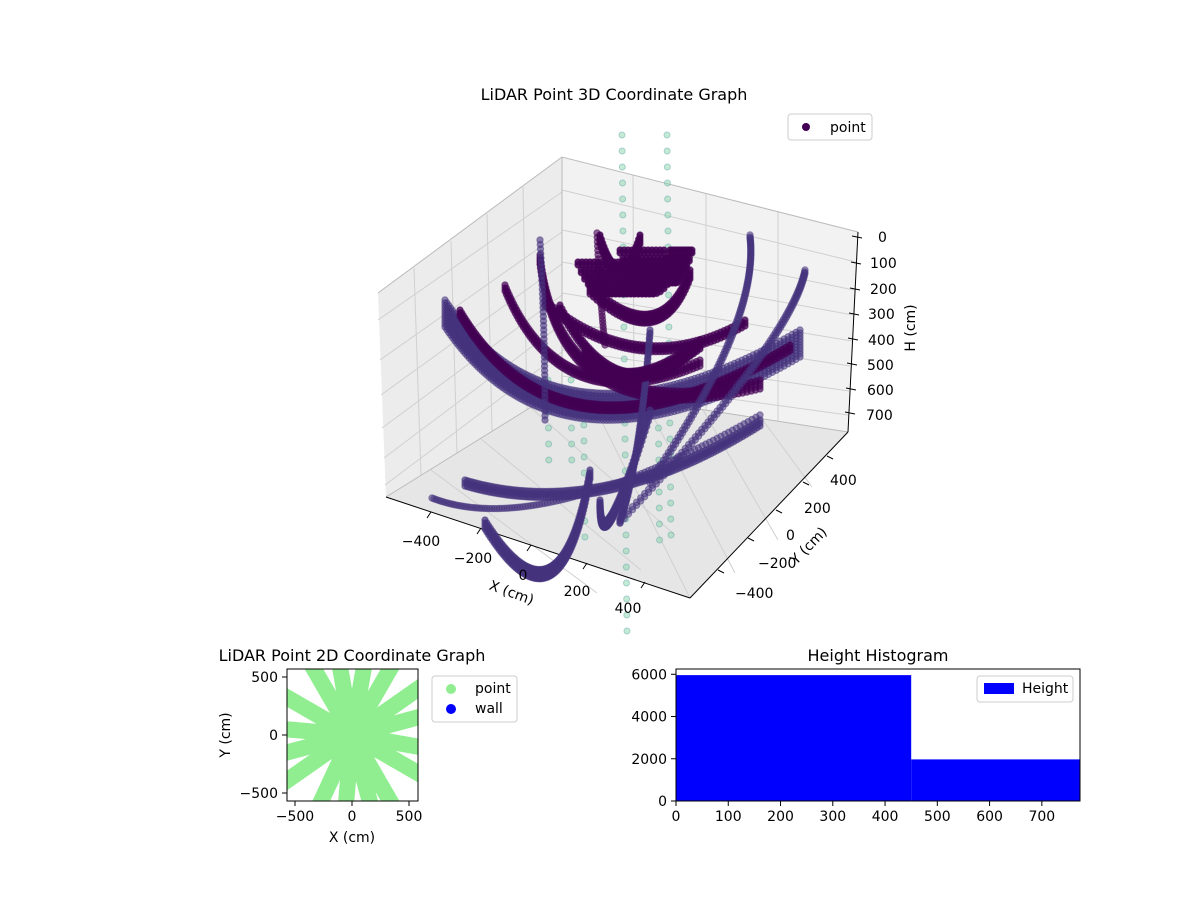  I want to click on chart-3d-title: LiDAR Point 3D Coordinate Graph, so click(614, 94).